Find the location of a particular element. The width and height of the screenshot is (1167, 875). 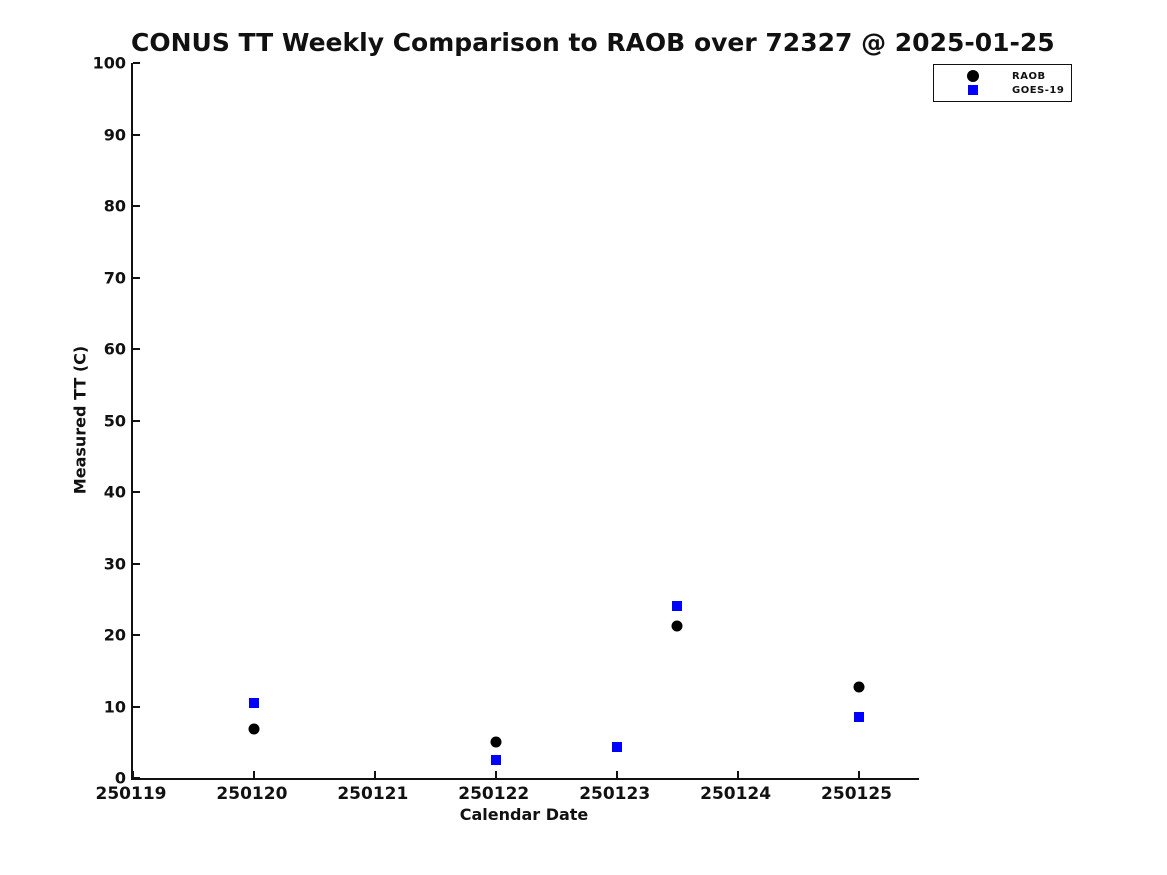

y-tick-label: 70 is located at coordinates (114, 277).